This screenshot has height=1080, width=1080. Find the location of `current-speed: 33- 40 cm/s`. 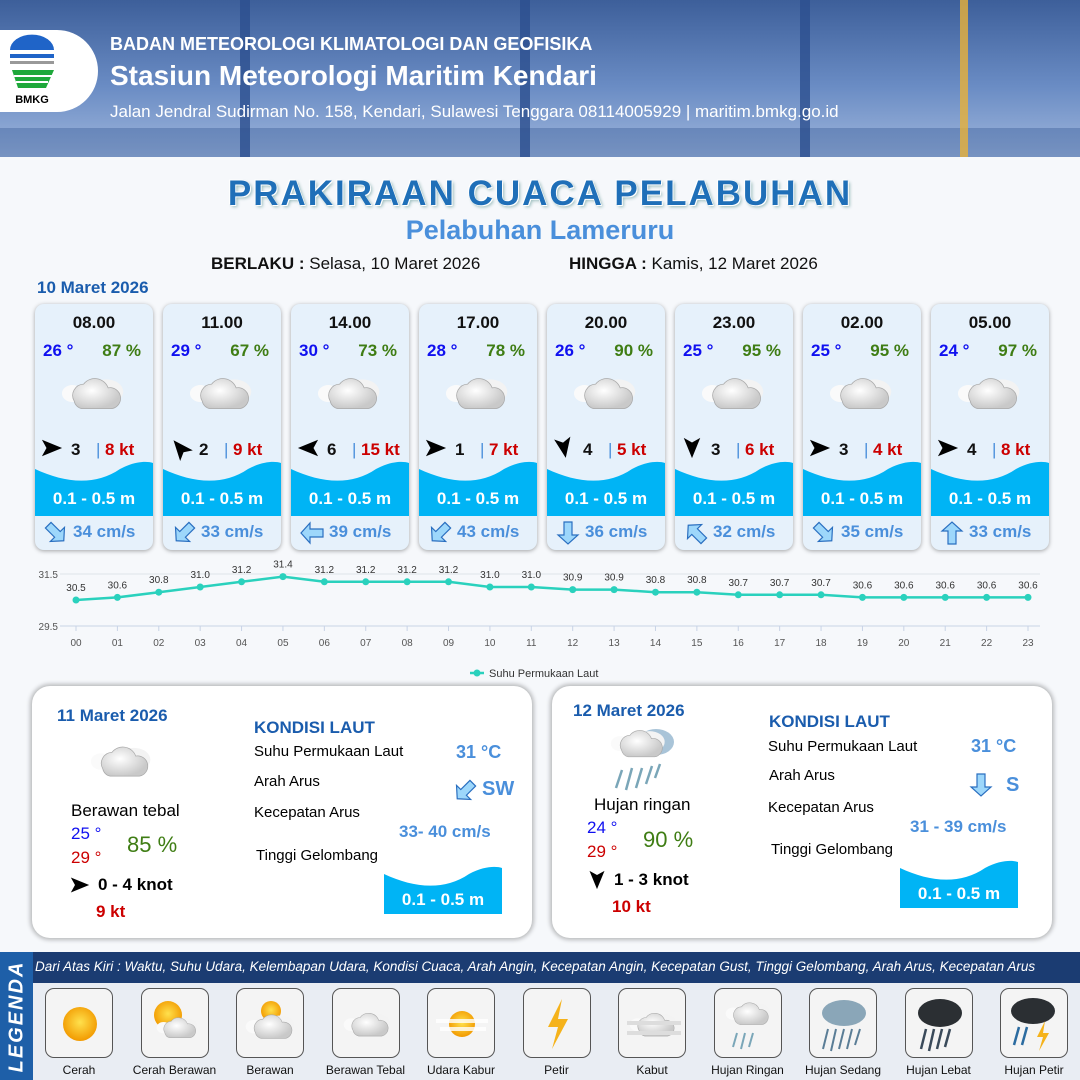

current-speed: 33- 40 cm/s is located at coordinates (445, 831).